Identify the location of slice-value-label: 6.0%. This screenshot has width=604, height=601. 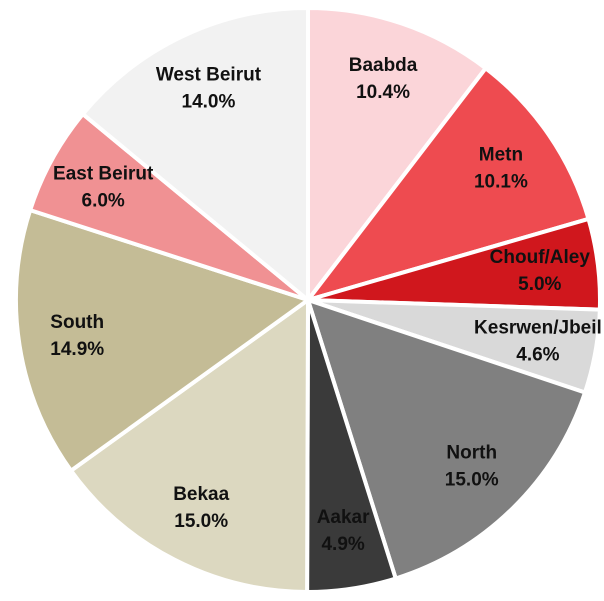
(103, 201).